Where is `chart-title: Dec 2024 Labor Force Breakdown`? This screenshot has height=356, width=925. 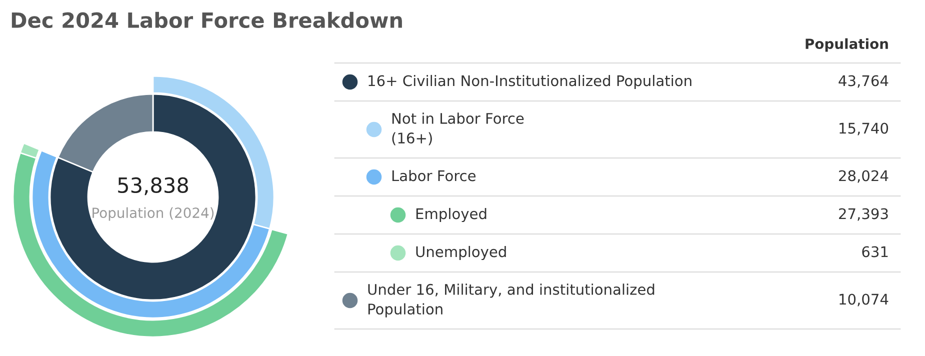 chart-title: Dec 2024 Labor Force Breakdown is located at coordinates (207, 20).